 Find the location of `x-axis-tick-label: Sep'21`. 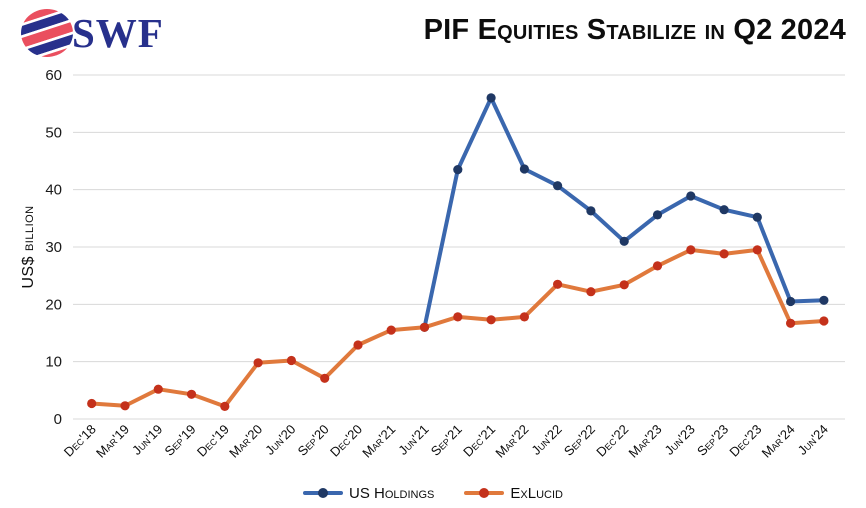

x-axis-tick-label: Sep'21 is located at coordinates (446, 440).